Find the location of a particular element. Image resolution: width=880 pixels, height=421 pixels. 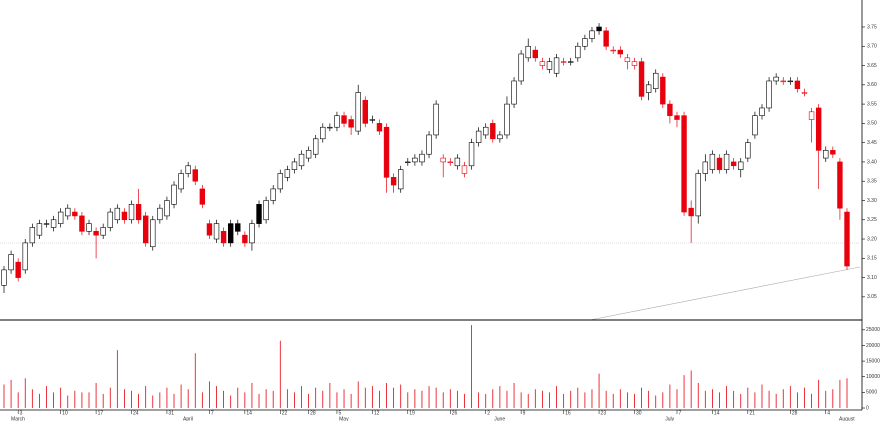

x-tick-label: 4 is located at coordinates (828, 413).